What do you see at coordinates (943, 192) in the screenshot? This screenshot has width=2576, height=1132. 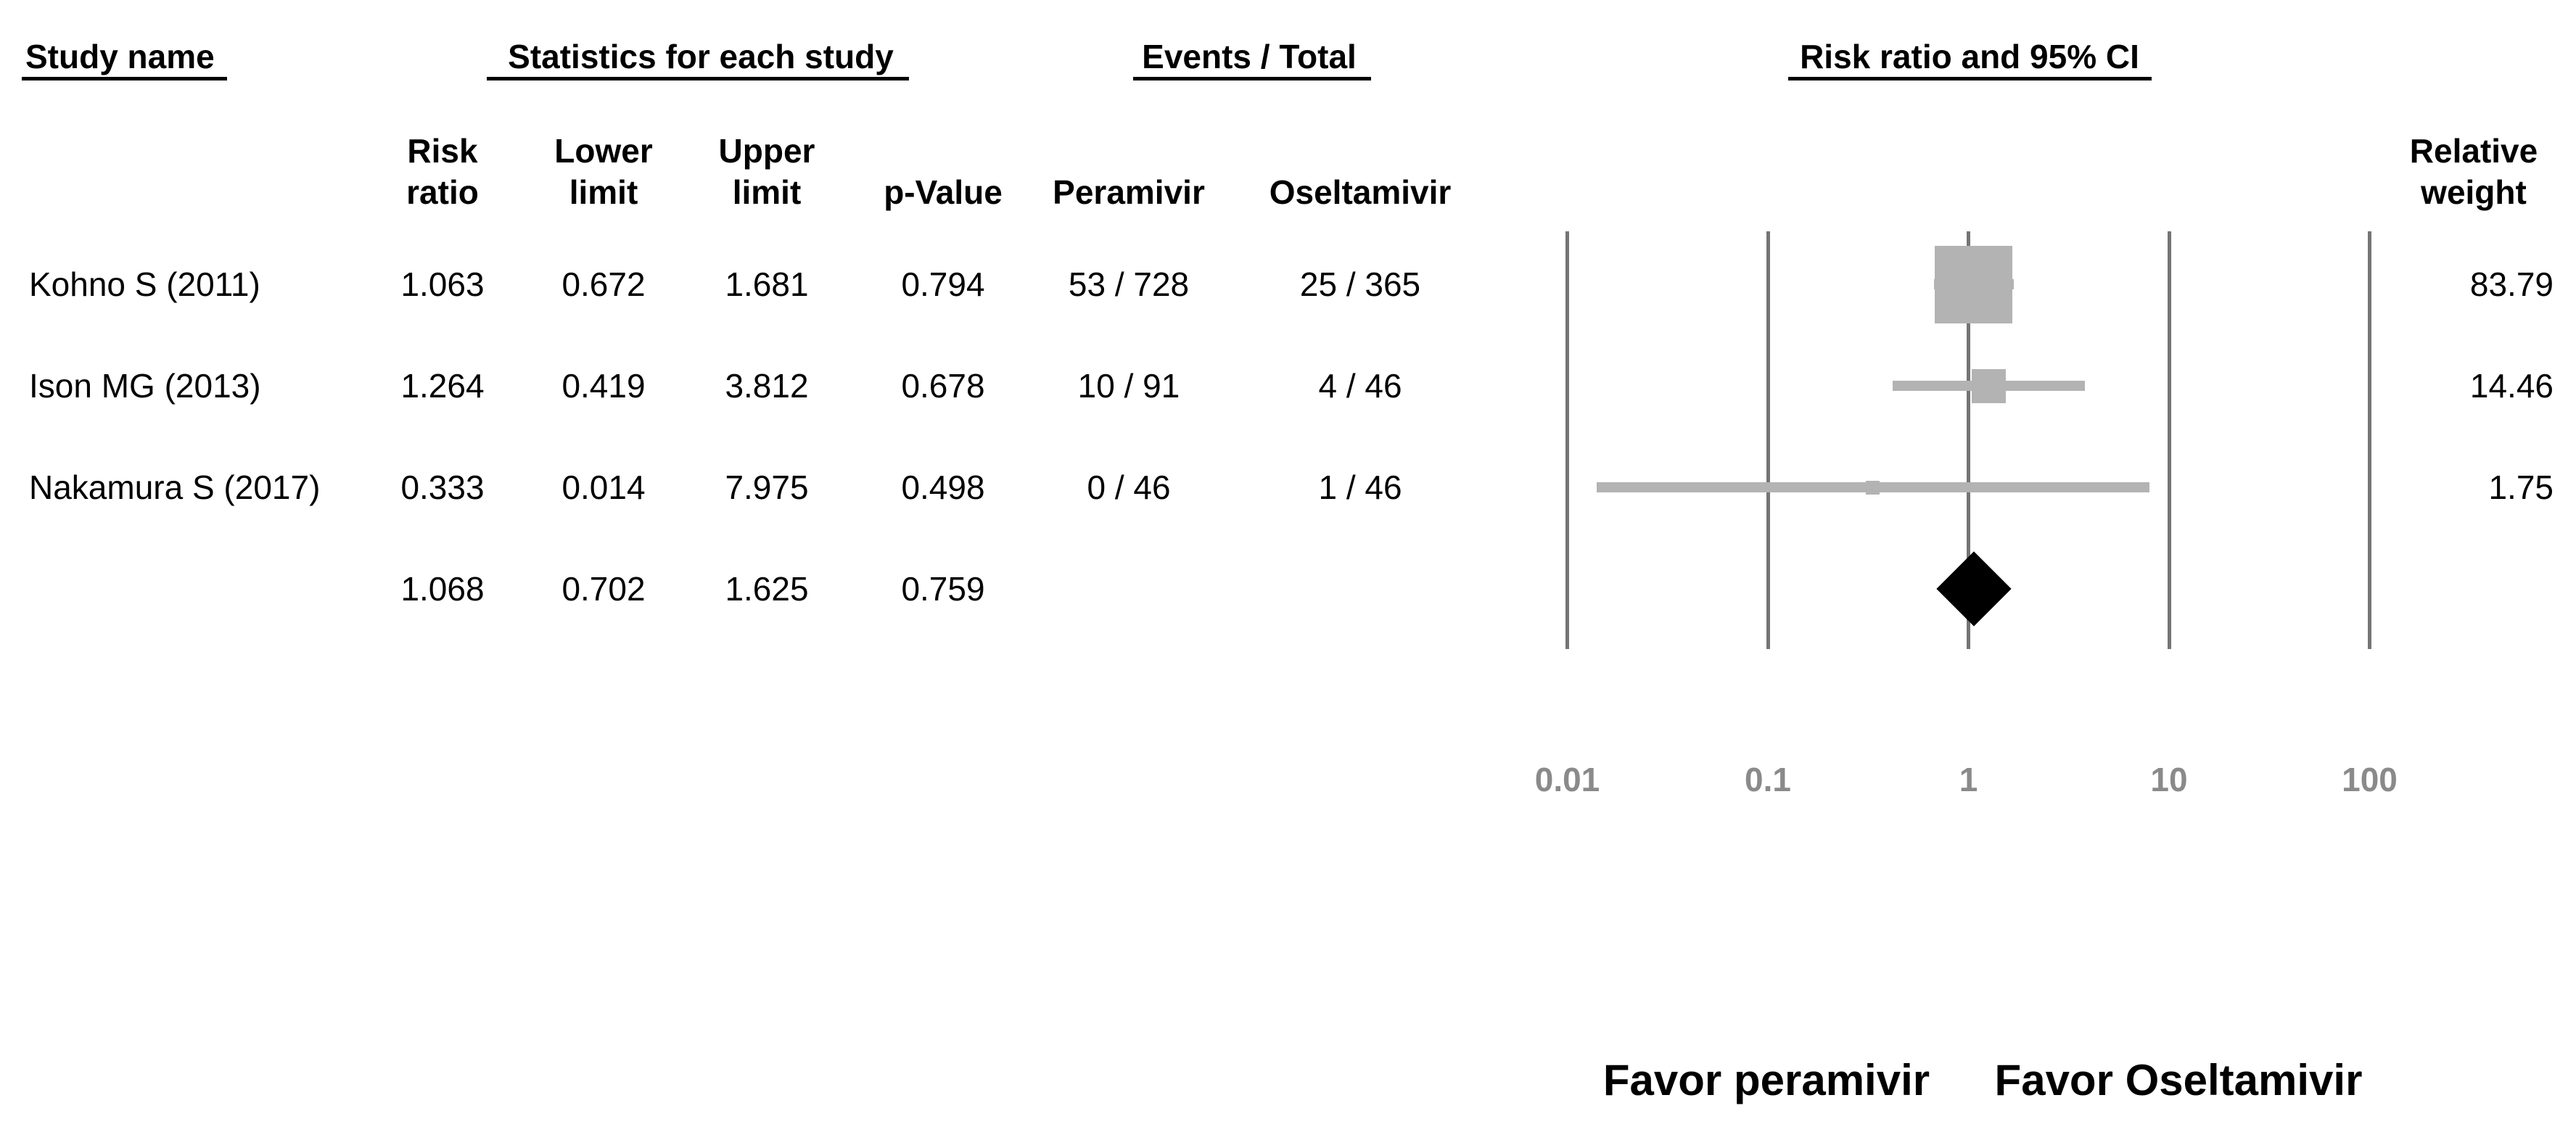 I see `column-header-p_value: p-Value` at bounding box center [943, 192].